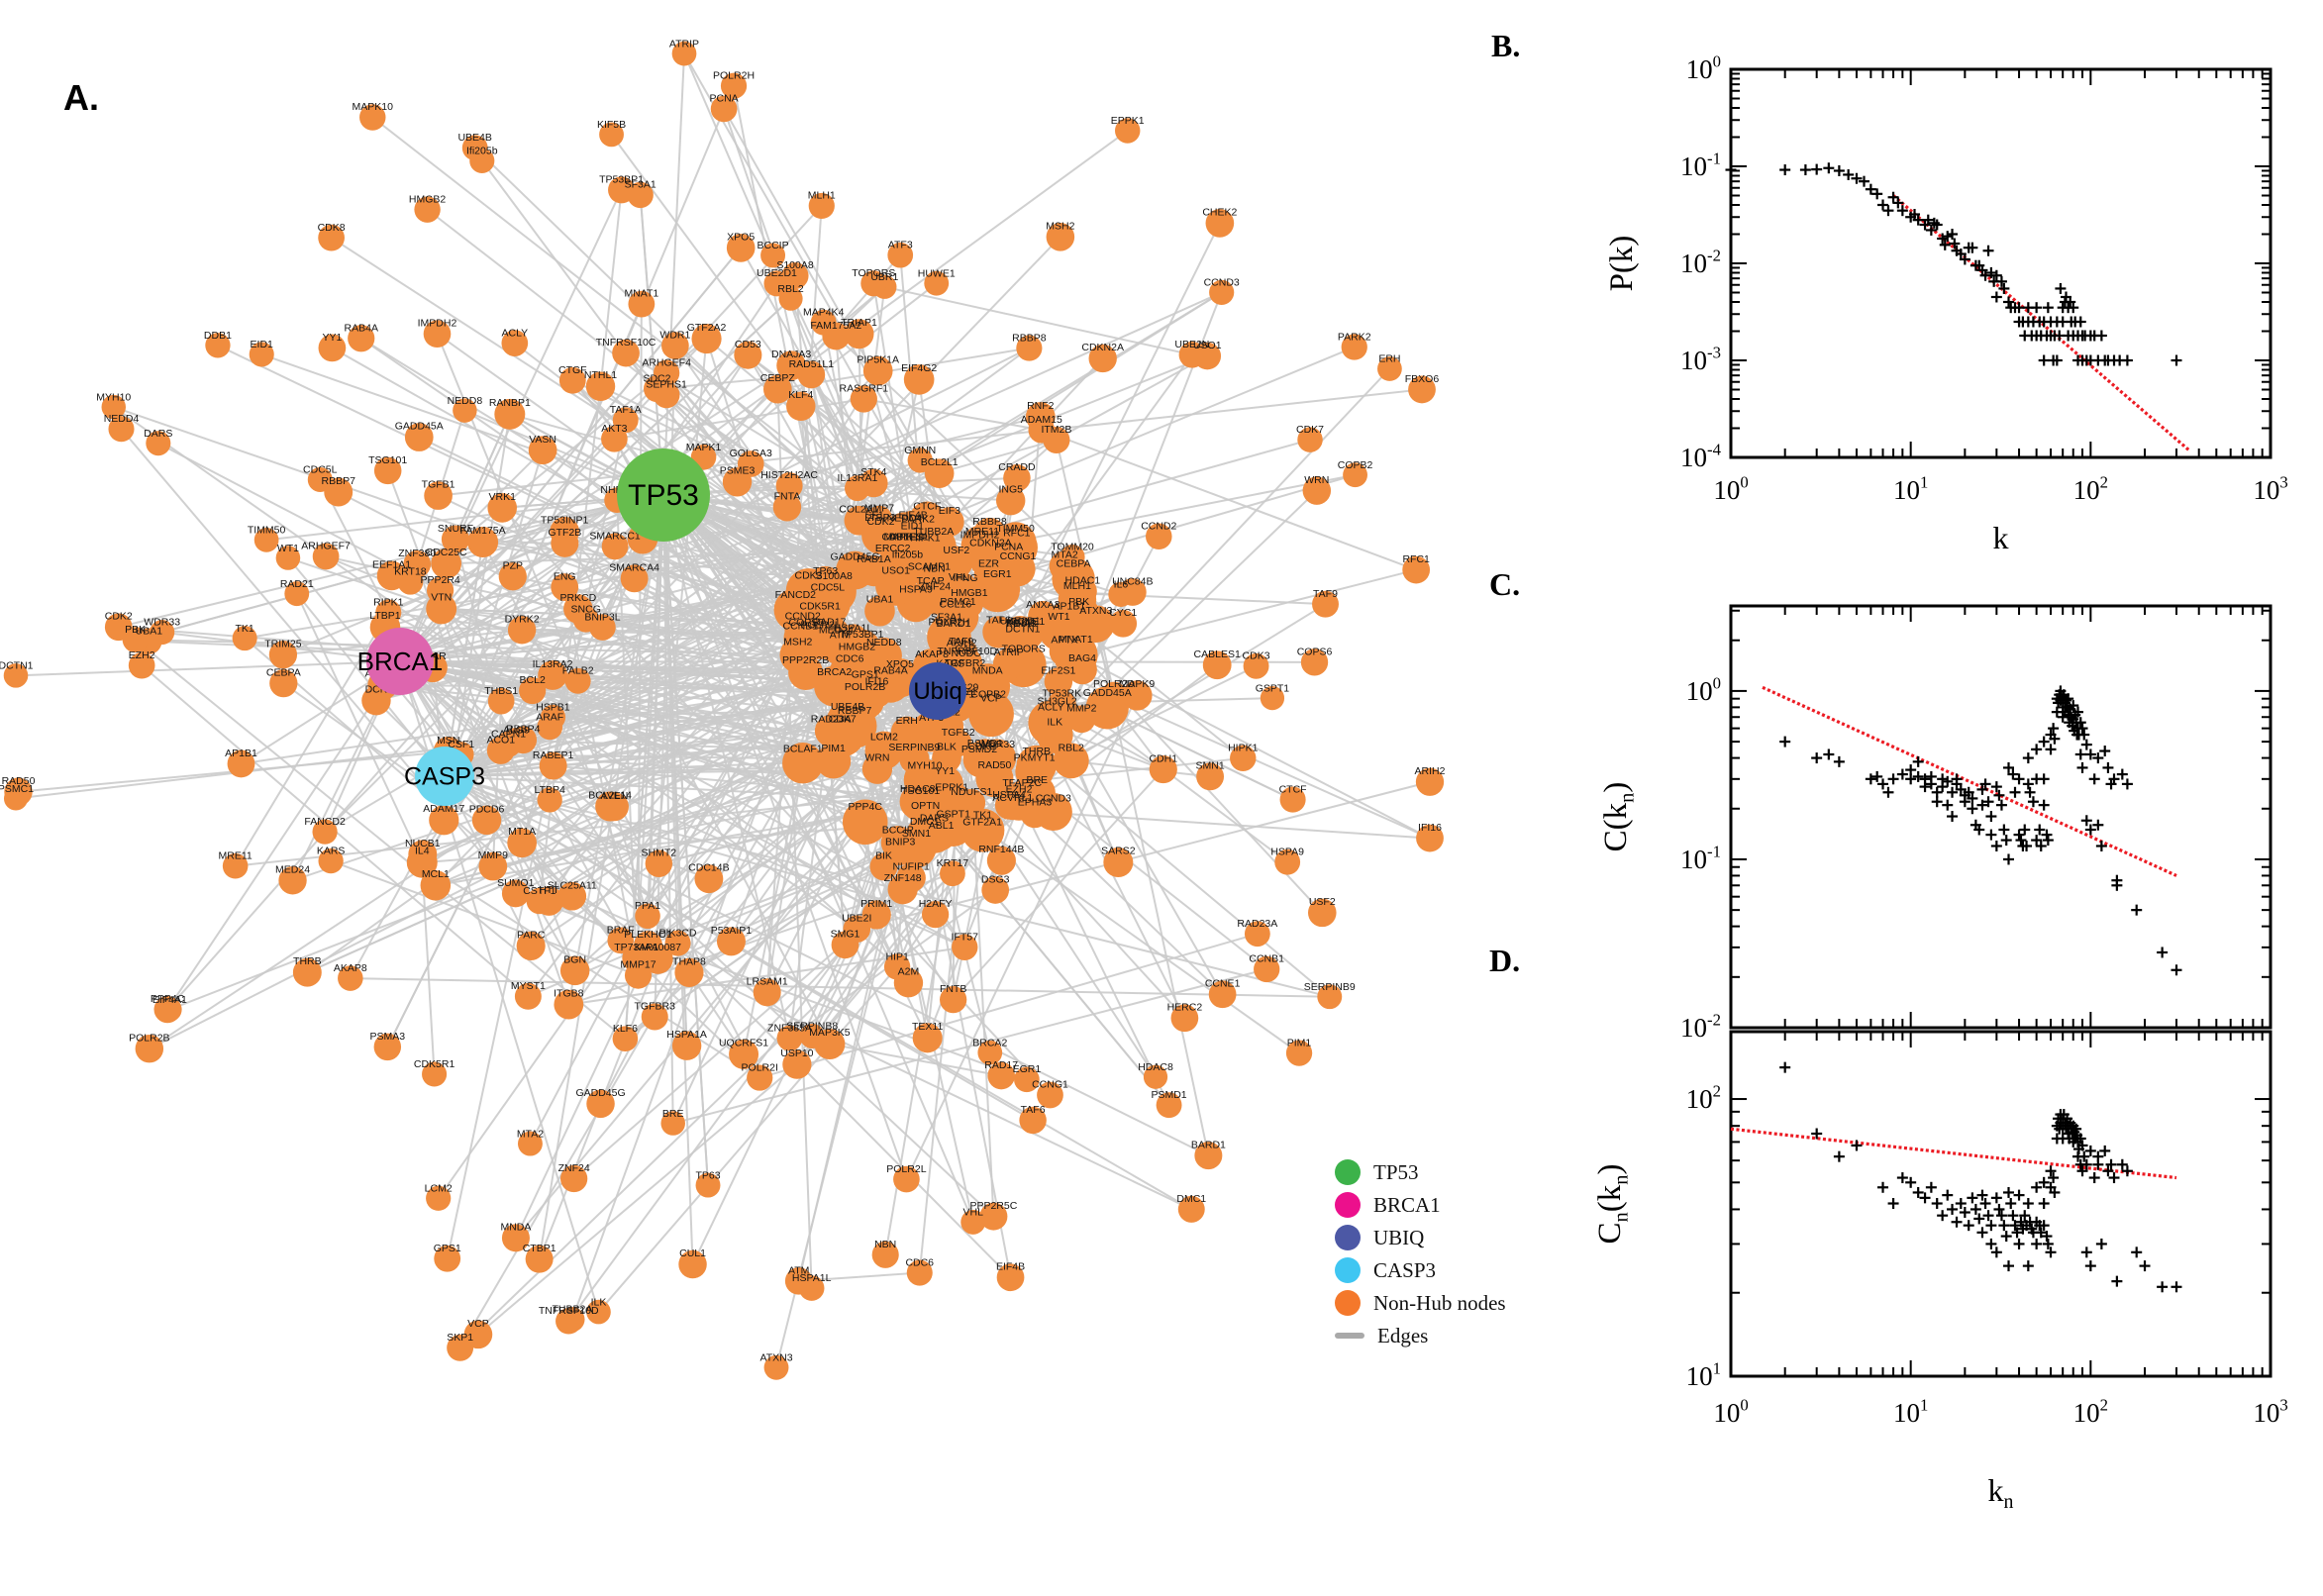 This screenshot has height=1596, width=2323. Describe the element at coordinates (1219, 213) in the screenshot. I see `network-node-label: CHEK2` at that location.